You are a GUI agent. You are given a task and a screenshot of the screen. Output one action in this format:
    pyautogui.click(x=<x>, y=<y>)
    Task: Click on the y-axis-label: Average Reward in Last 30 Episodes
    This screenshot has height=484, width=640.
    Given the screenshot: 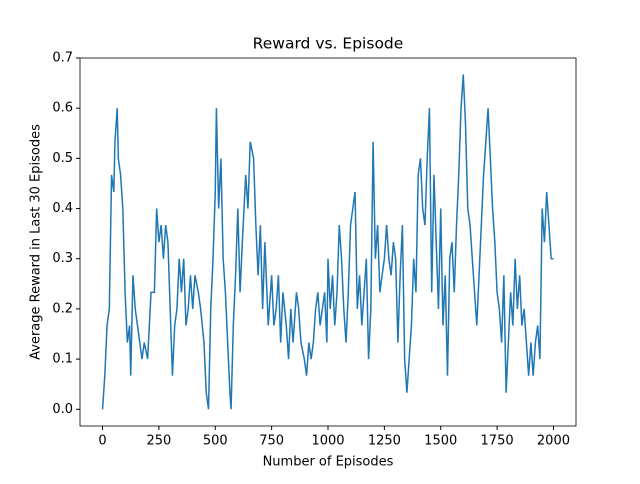 What is the action you would take?
    pyautogui.click(x=36, y=242)
    